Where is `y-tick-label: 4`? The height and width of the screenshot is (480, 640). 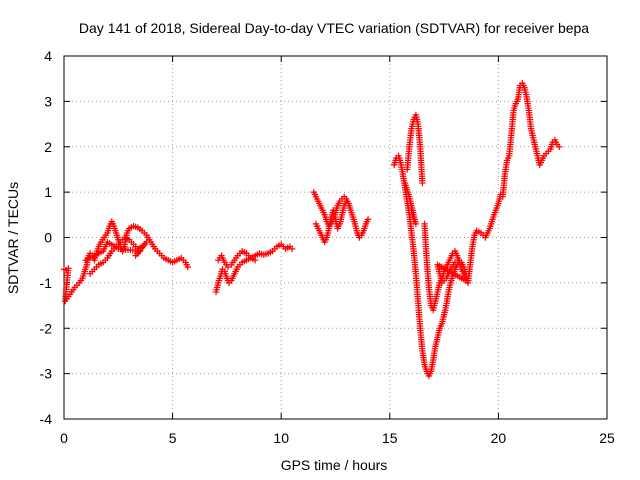
y-tick-label: 4 is located at coordinates (48, 56).